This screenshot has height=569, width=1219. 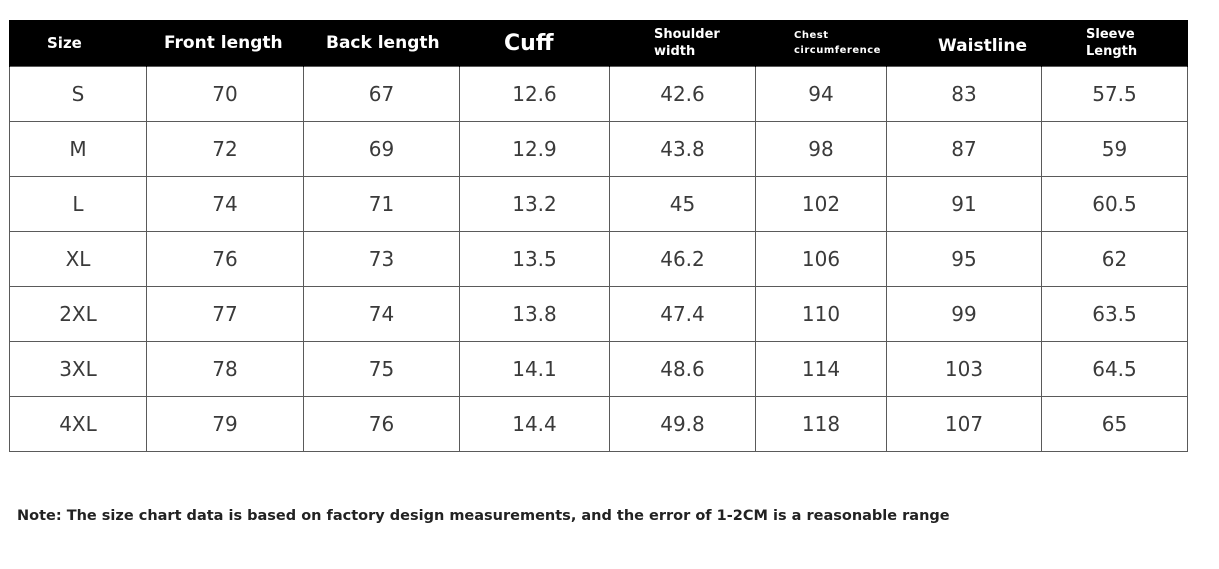 I want to click on cell-waistline: 107, so click(x=964, y=424).